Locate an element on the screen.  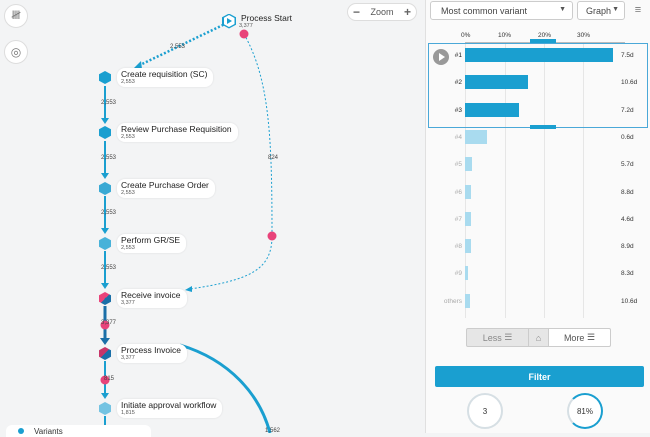
zoom-in-button: + is located at coordinates (407, 12).